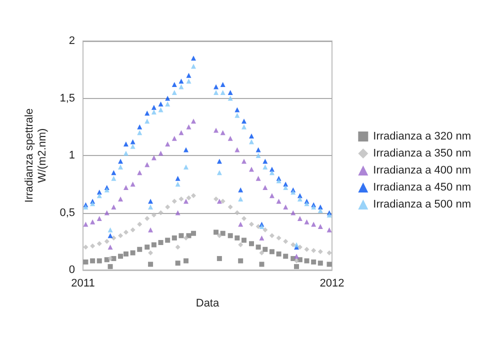 Image resolution: width=492 pixels, height=341 pixels. What do you see at coordinates (71, 156) in the screenshot?
I see `y-tick-label: 1` at bounding box center [71, 156].